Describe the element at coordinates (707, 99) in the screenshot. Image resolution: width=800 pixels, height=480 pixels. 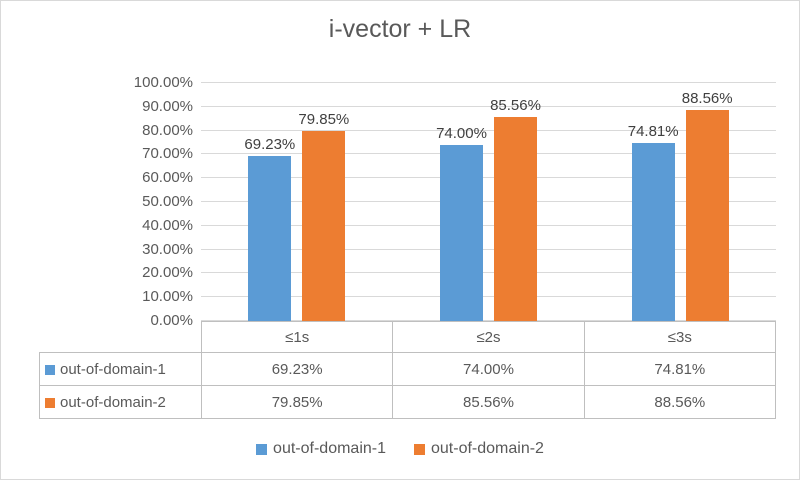
I see `data-label: 88.56%` at that location.